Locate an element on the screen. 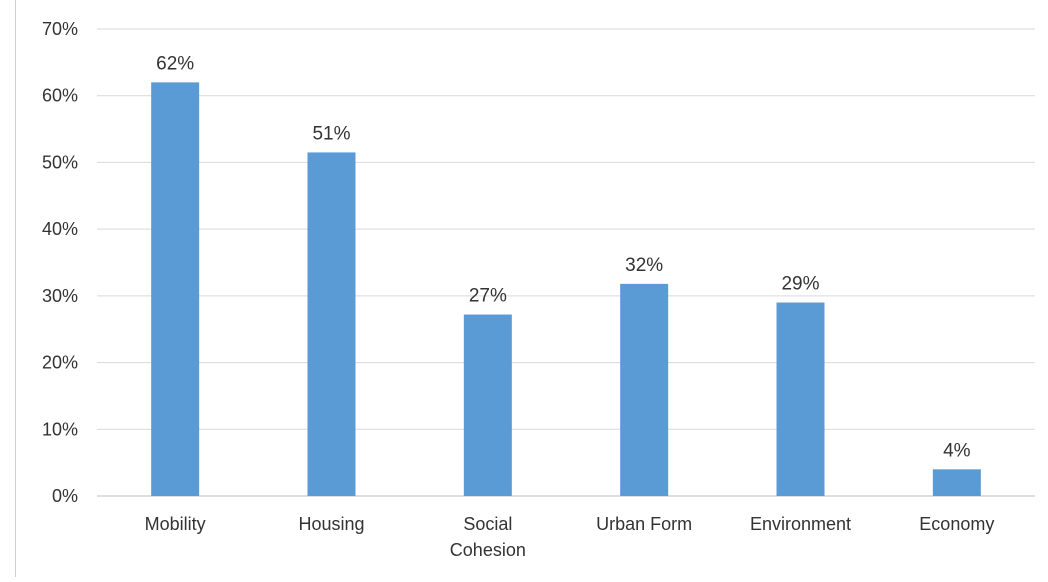  left-border-line is located at coordinates (15, 288).